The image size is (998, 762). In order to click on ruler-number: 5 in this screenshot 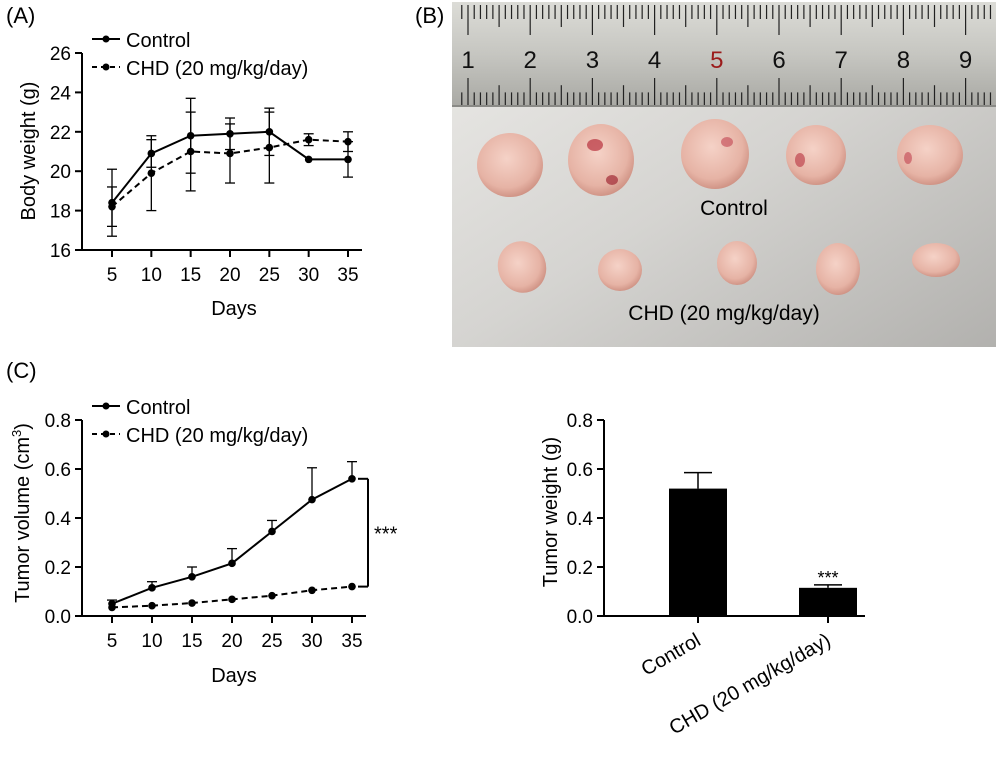, I will do `click(716, 60)`.